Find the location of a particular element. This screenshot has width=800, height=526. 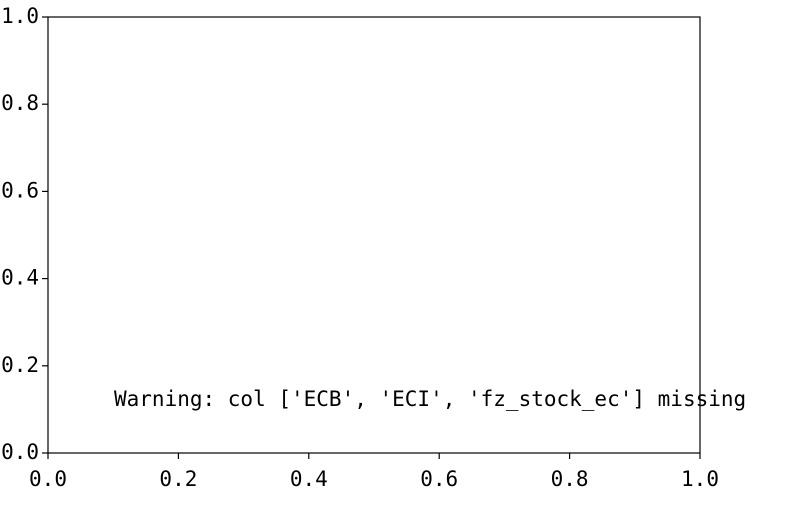

x-tick-label: 0.2 is located at coordinates (178, 479).